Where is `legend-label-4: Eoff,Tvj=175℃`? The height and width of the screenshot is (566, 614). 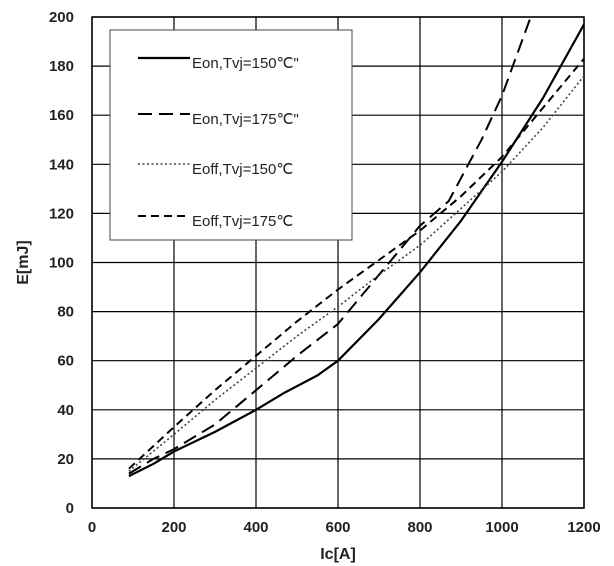 legend-label-4: Eoff,Tvj=175℃ is located at coordinates (242, 221).